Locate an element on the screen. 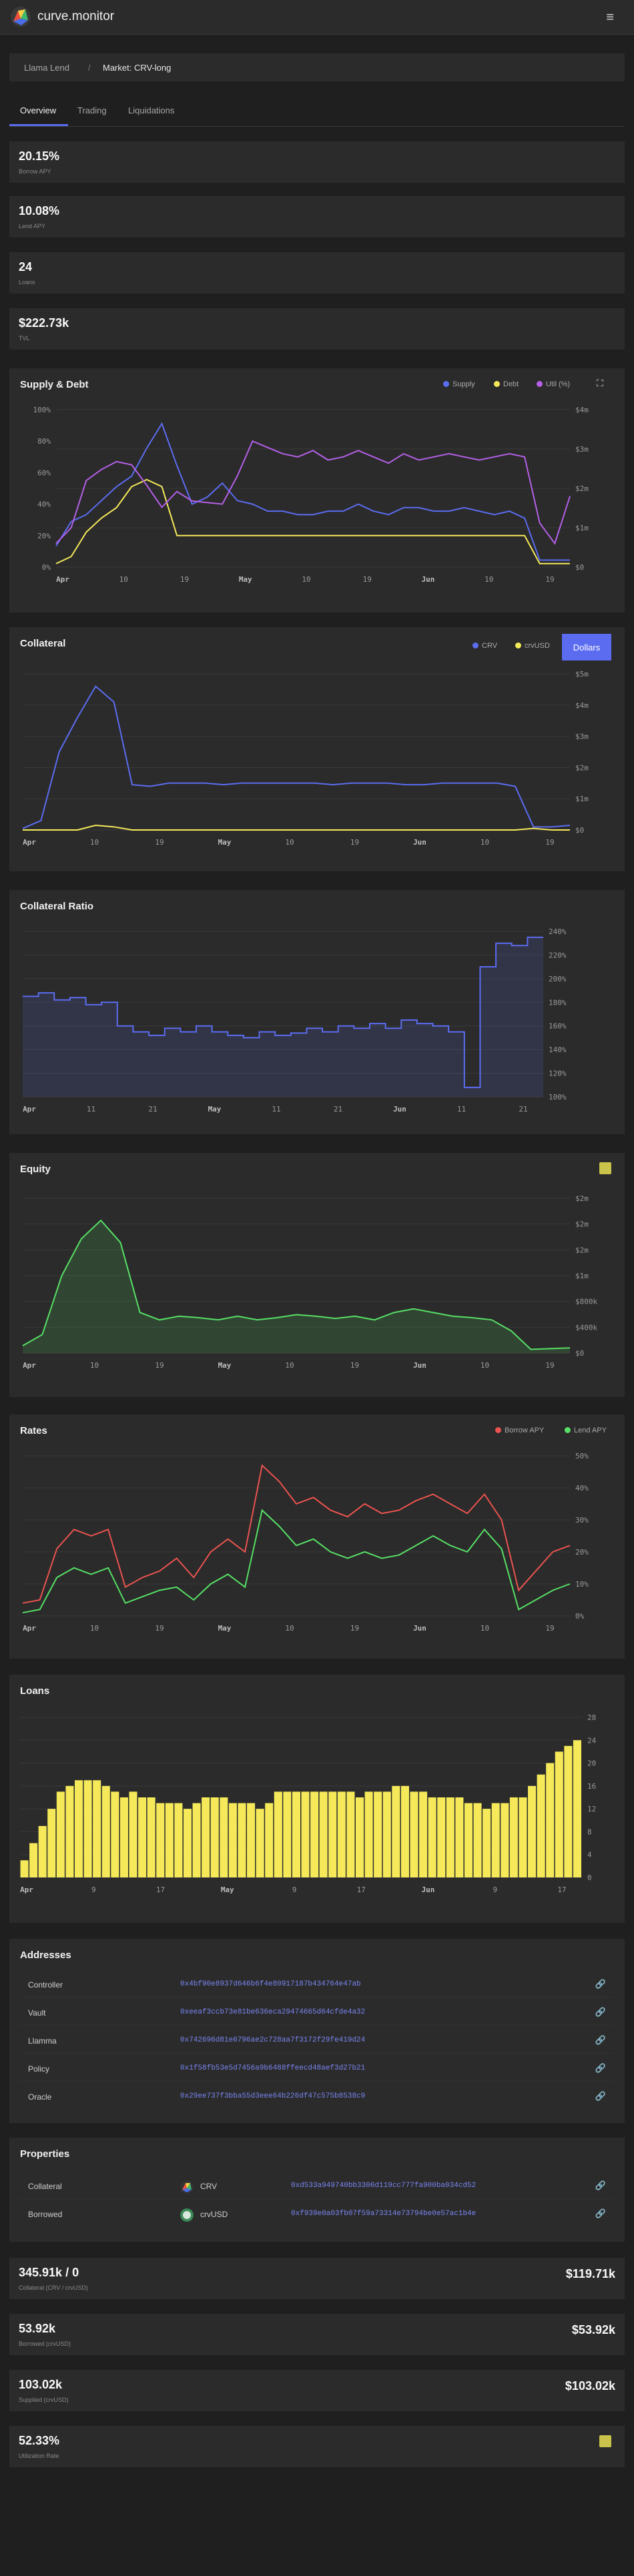  y-tick-label: 16 is located at coordinates (592, 1786).